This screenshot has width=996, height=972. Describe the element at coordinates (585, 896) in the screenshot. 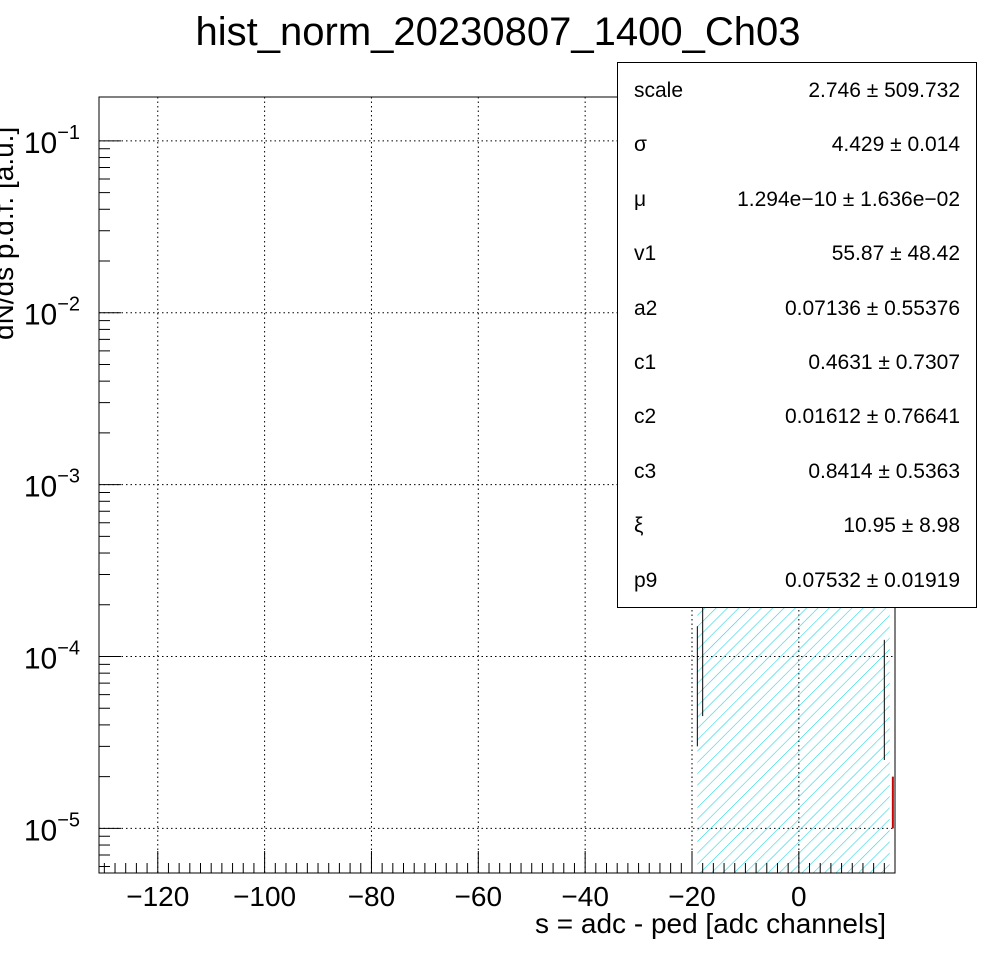

I see `x-tick-label: −40` at that location.